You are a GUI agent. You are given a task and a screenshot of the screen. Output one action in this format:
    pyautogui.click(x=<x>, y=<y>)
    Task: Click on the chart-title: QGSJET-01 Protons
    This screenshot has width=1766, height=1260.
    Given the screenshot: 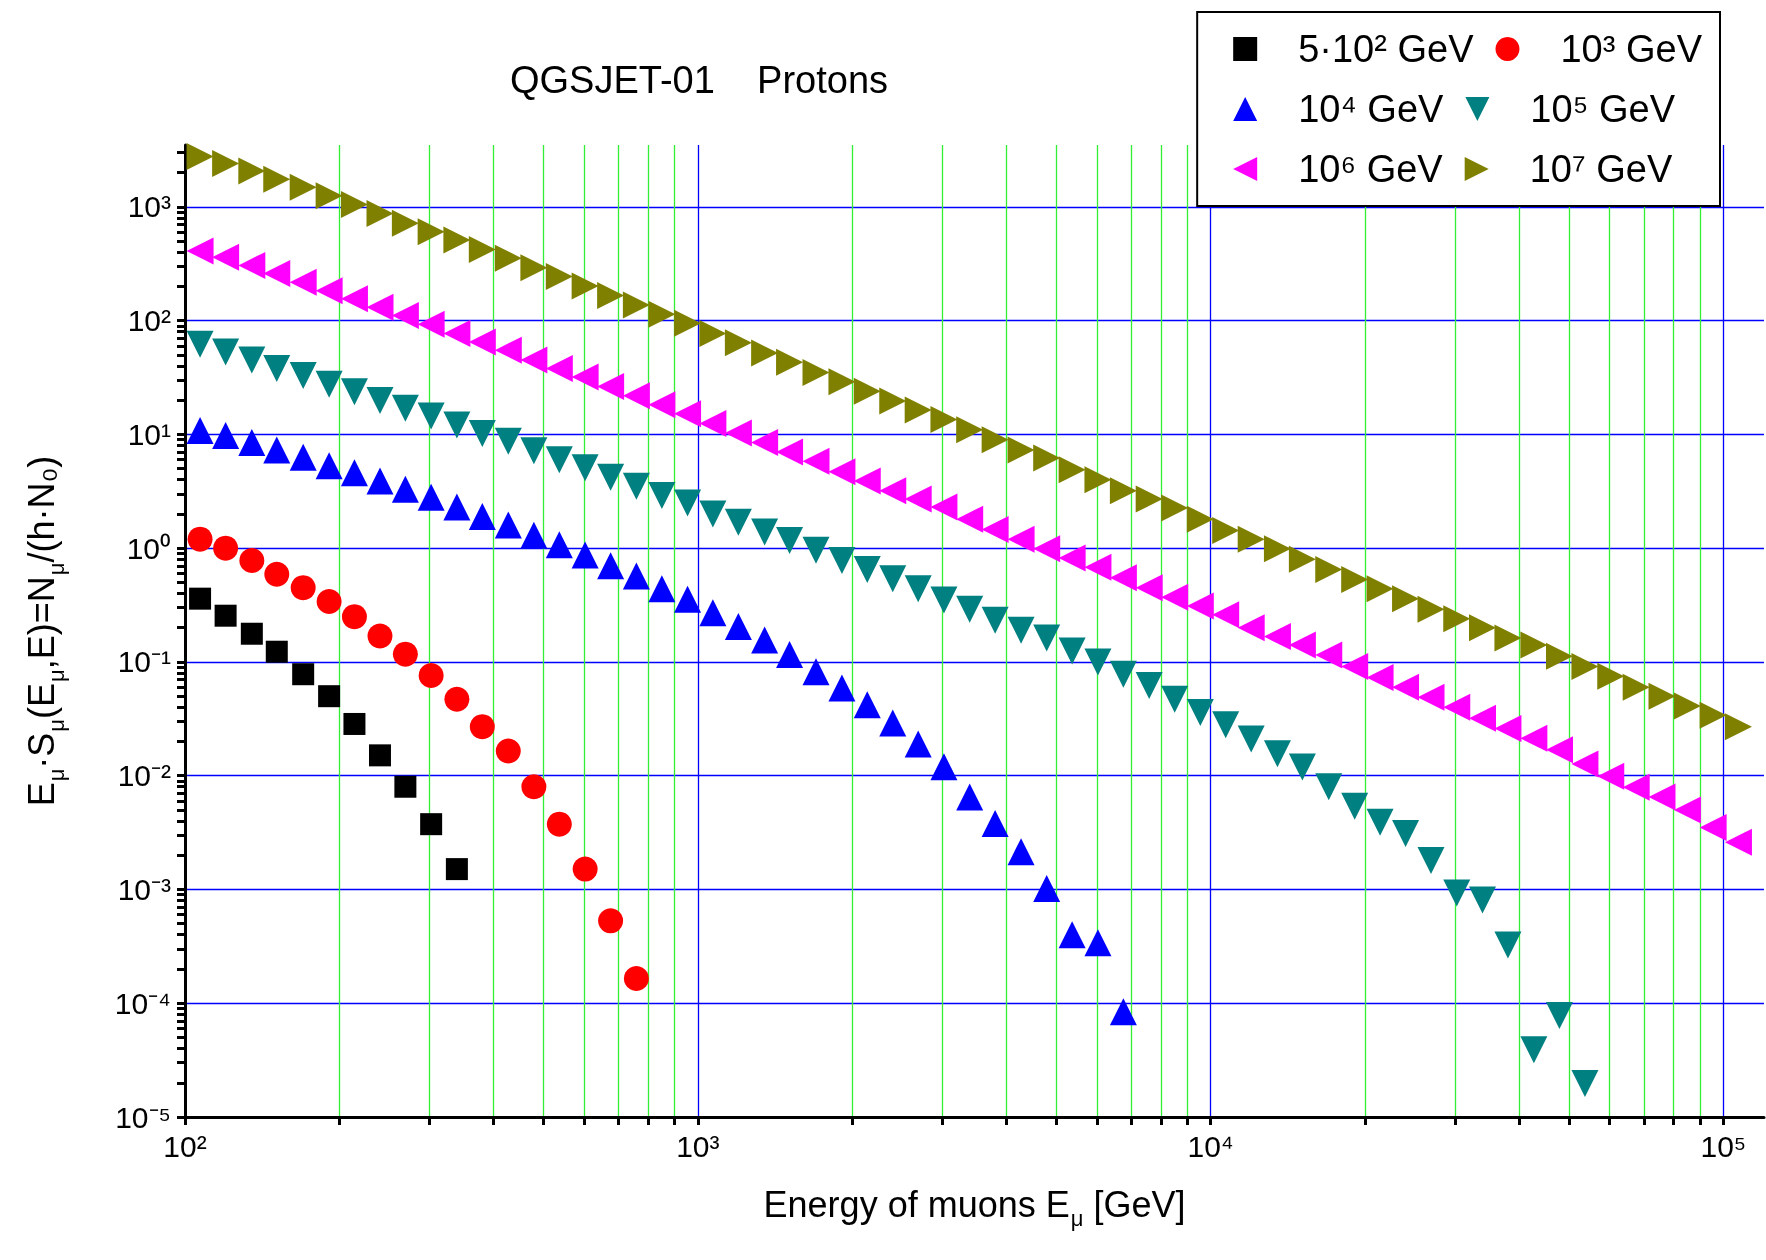 What is the action you would take?
    pyautogui.click(x=699, y=80)
    